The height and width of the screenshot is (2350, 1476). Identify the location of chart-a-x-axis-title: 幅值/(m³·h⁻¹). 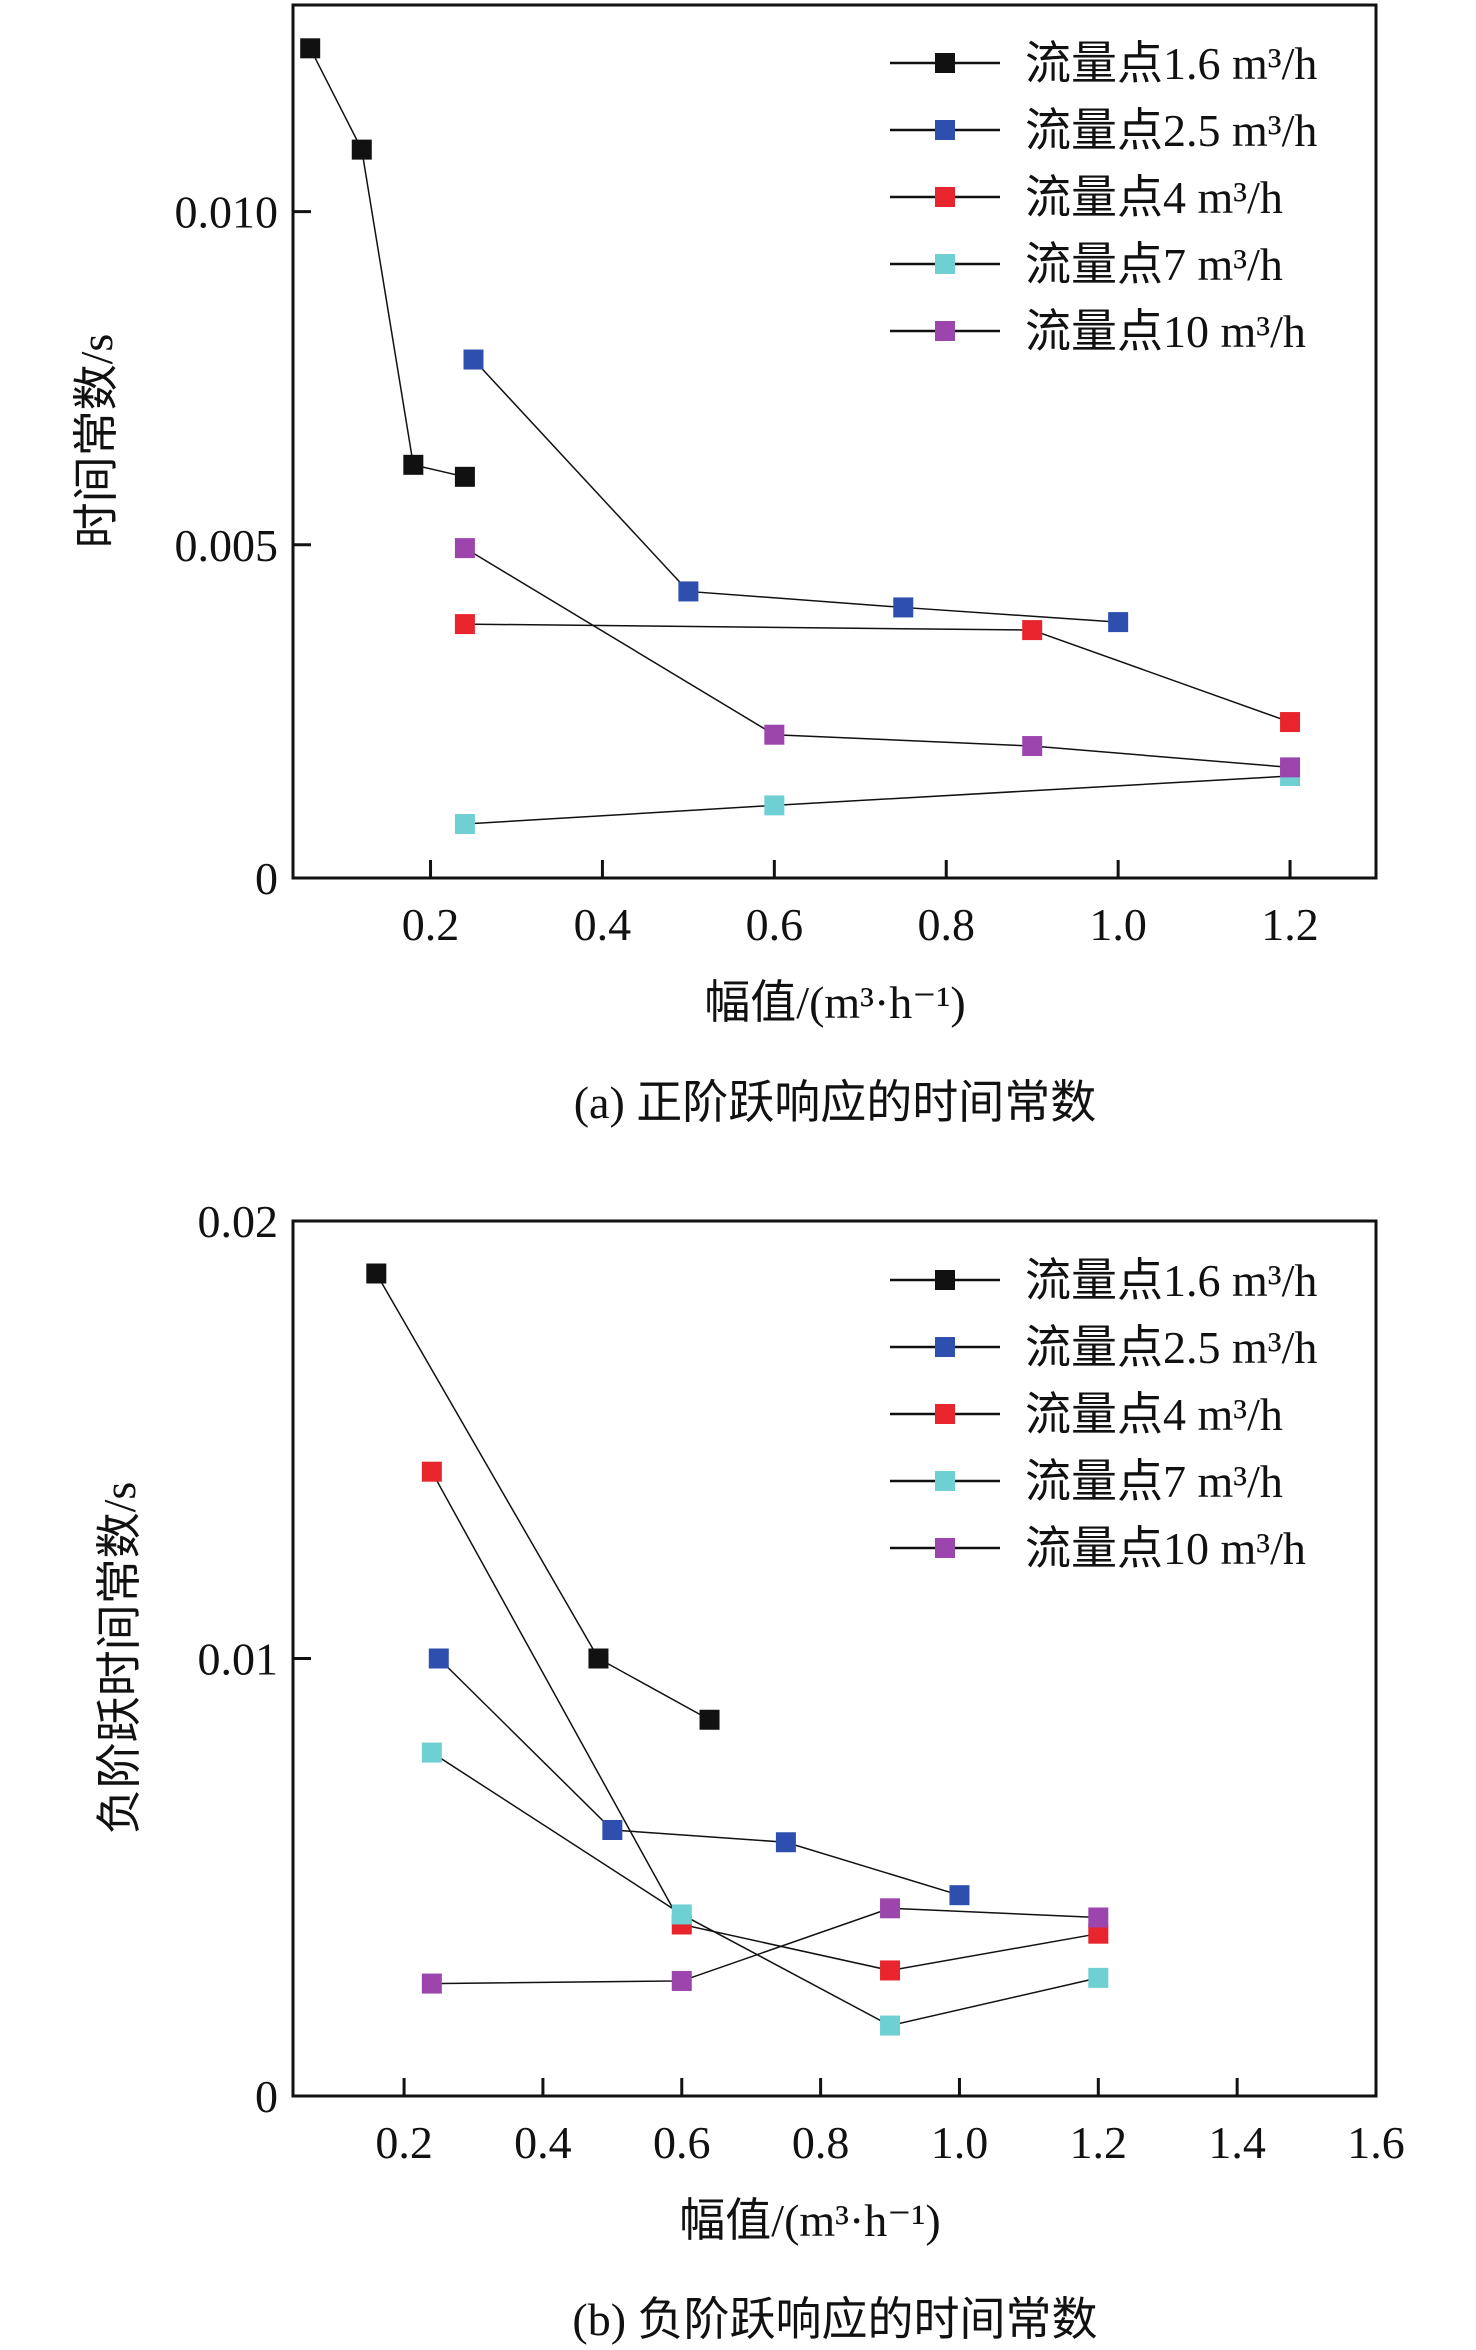
(834, 1002).